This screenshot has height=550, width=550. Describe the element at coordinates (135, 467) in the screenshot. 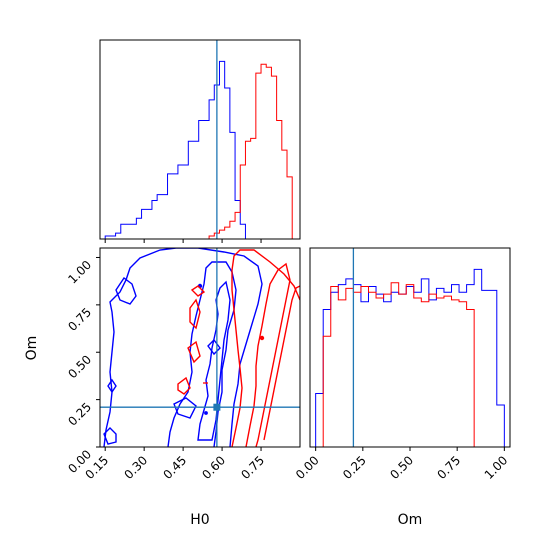

I see `contour-x-tick-label-2: 0.30` at that location.